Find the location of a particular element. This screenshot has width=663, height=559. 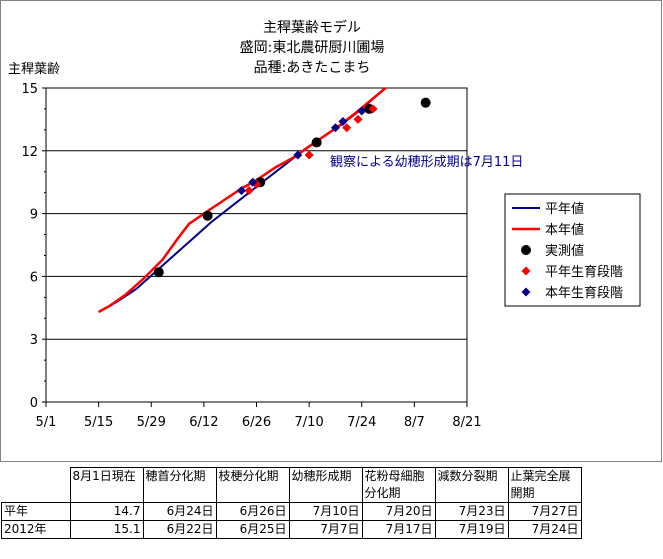

table-cell: 7月7日 is located at coordinates (325, 529).